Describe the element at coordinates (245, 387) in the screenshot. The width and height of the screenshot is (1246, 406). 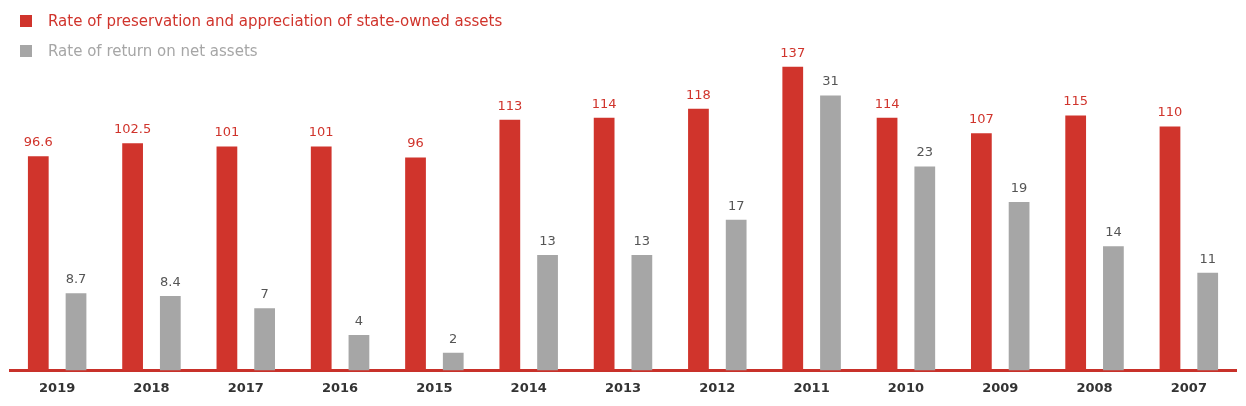
I see `x-tick-label: 2017` at that location.